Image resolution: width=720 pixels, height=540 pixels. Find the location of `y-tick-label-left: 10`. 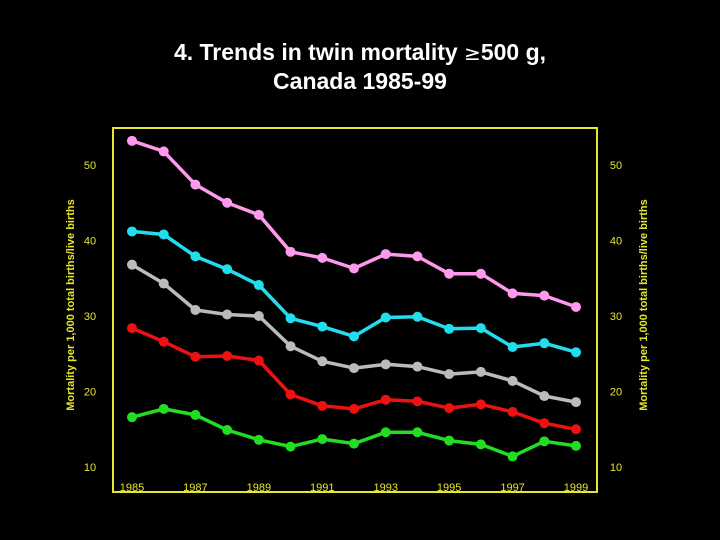

y-tick-label-left: 10 is located at coordinates (90, 468).